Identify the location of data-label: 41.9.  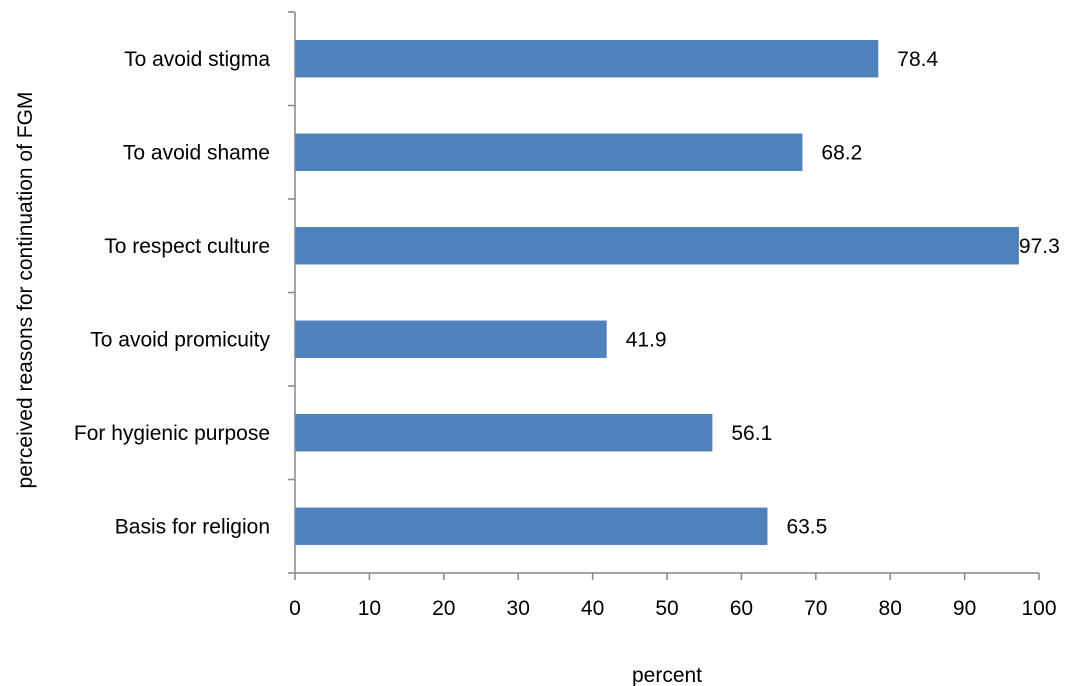
(646, 339).